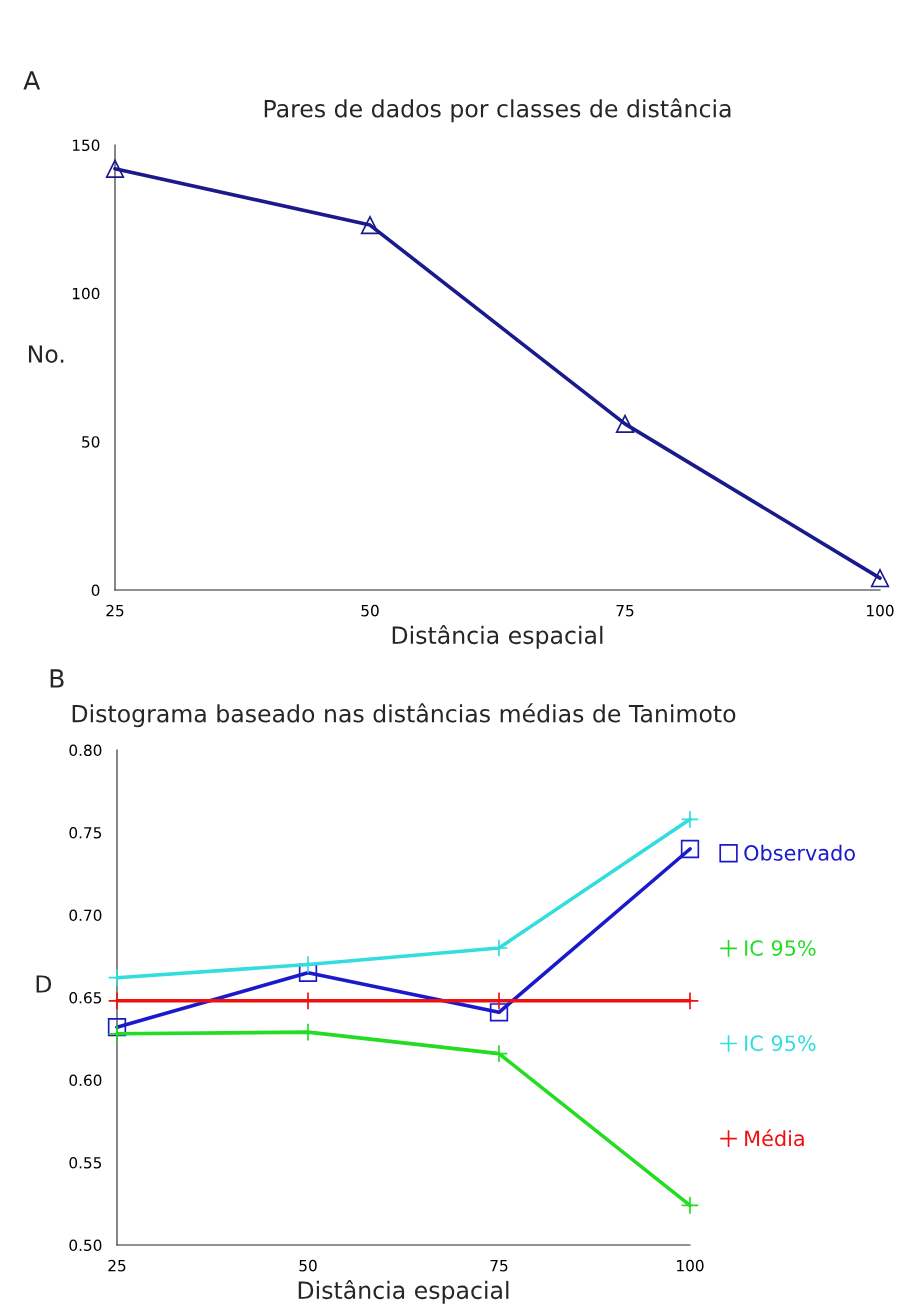 Image resolution: width=907 pixels, height=1315 pixels. Describe the element at coordinates (57, 678) in the screenshot. I see `text: B` at that location.